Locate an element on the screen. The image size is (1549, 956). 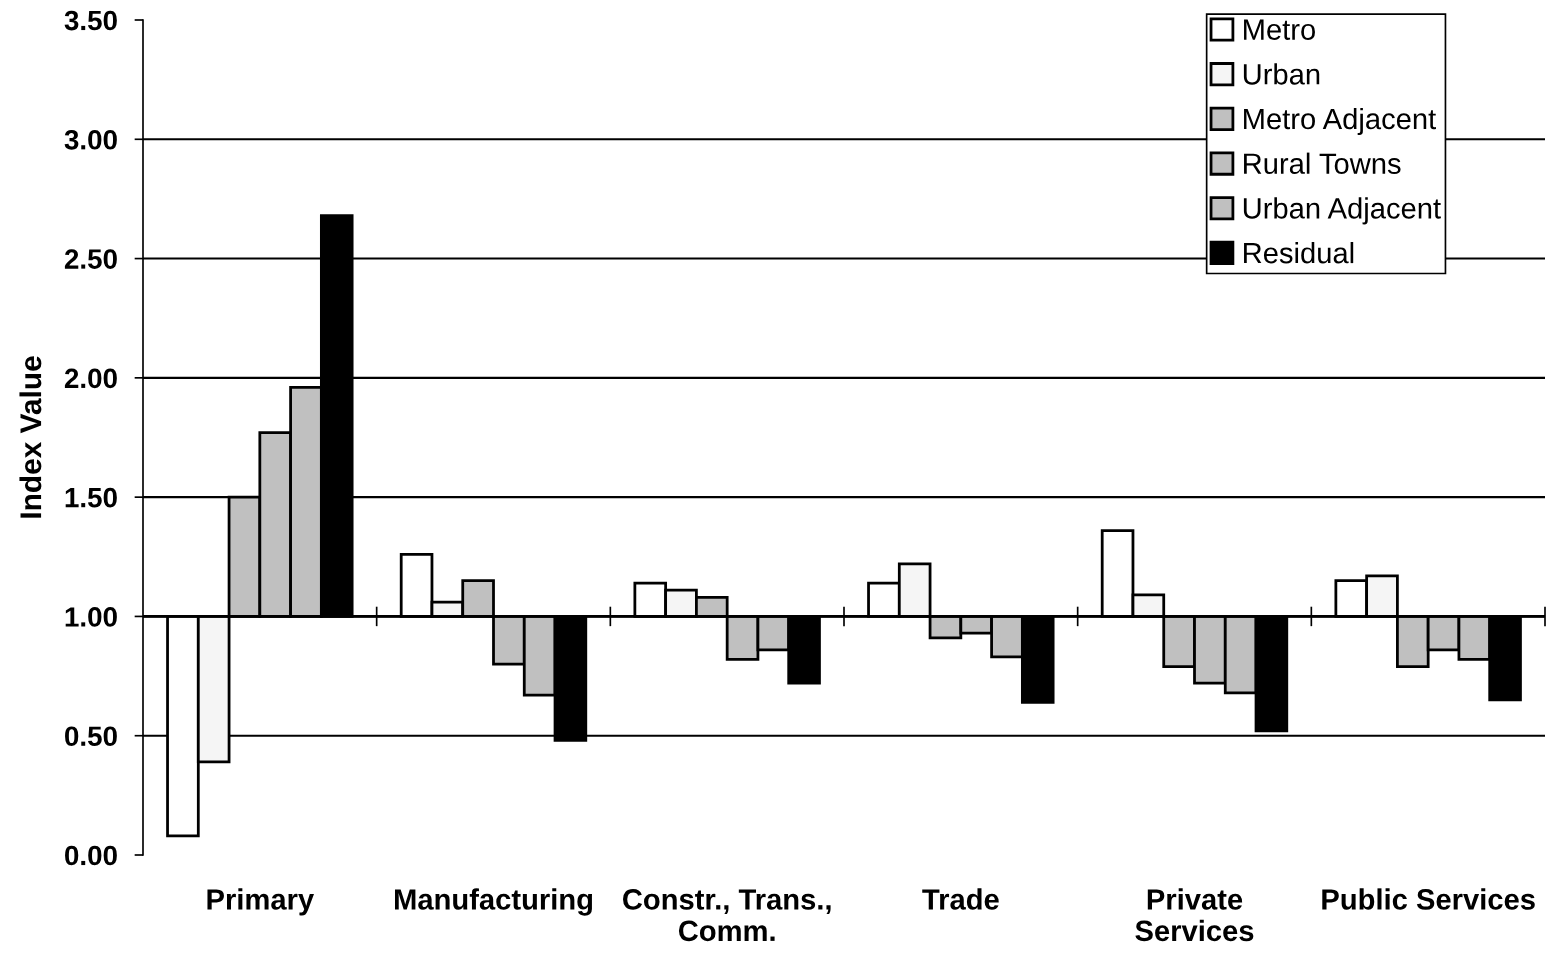
legend-label: Rural Towns is located at coordinates (1322, 163).